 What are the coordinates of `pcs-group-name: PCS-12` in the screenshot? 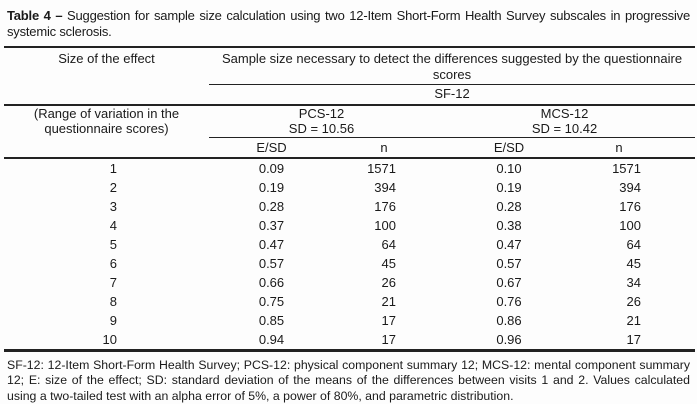 It's located at (321, 113).